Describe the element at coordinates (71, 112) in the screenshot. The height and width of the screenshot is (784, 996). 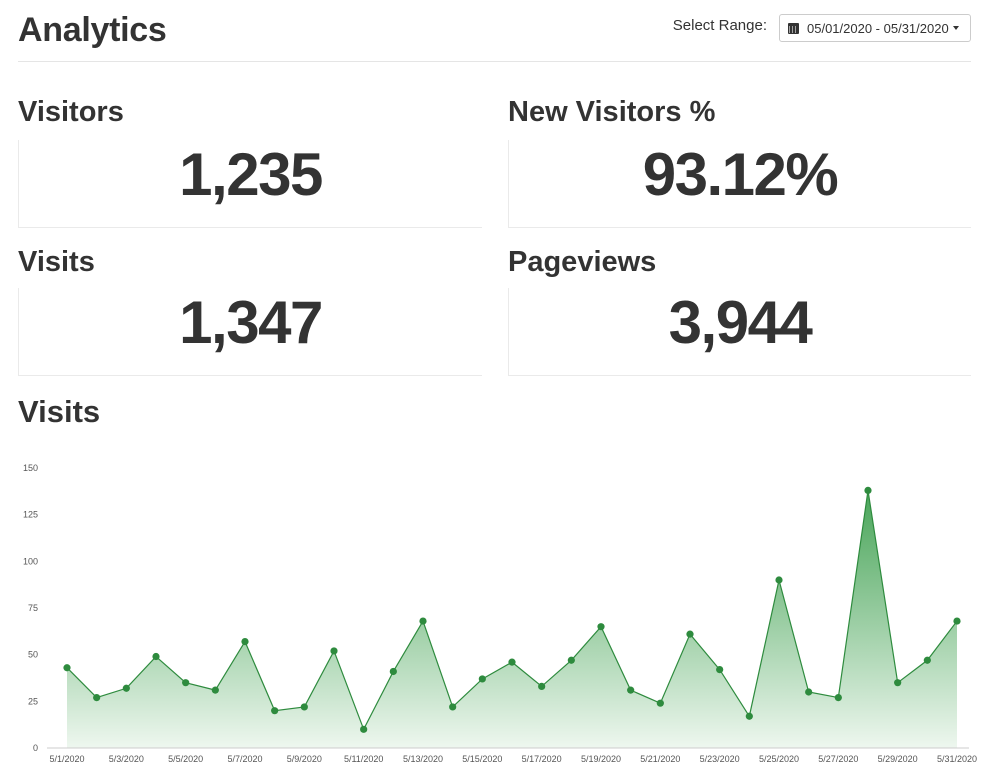
I see `visitors-label: Visitors` at that location.